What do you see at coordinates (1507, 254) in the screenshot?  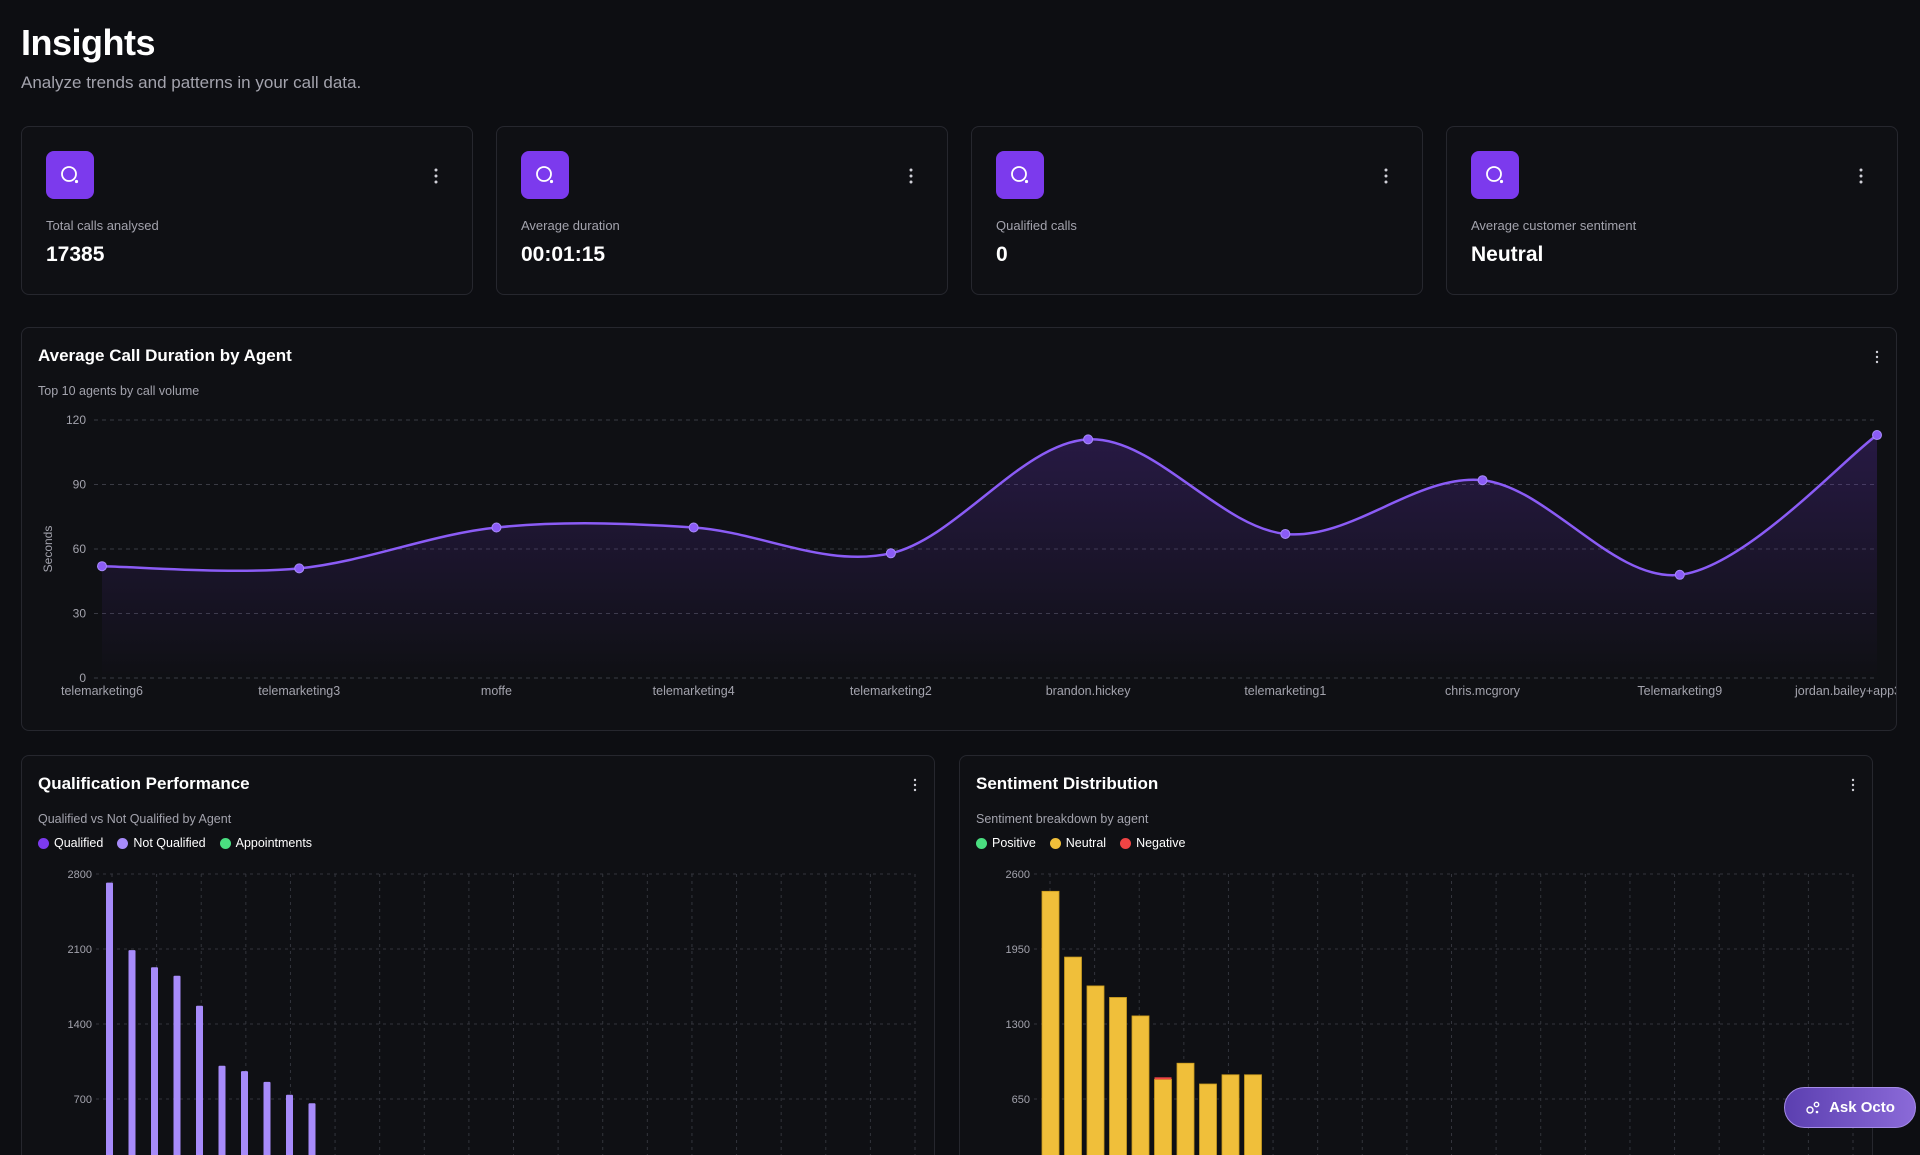 I see `stat-value: Neutral` at bounding box center [1507, 254].